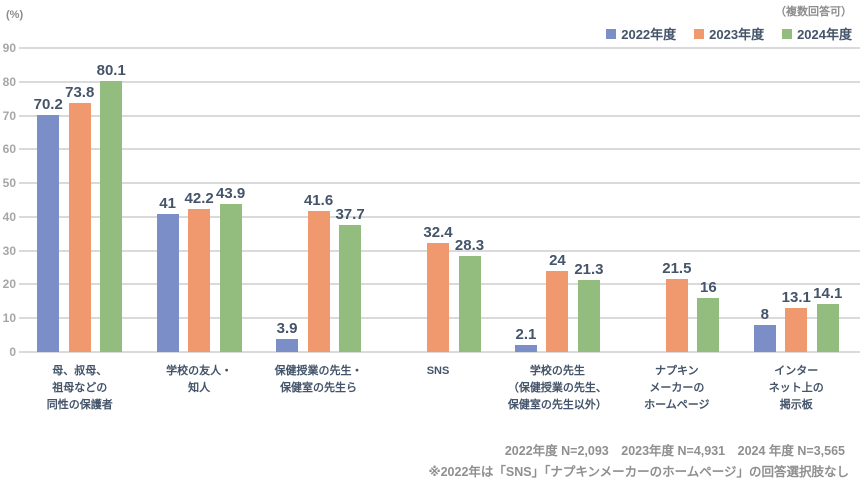 The width and height of the screenshot is (860, 480). I want to click on legend-item: 2022年度, so click(641, 33).